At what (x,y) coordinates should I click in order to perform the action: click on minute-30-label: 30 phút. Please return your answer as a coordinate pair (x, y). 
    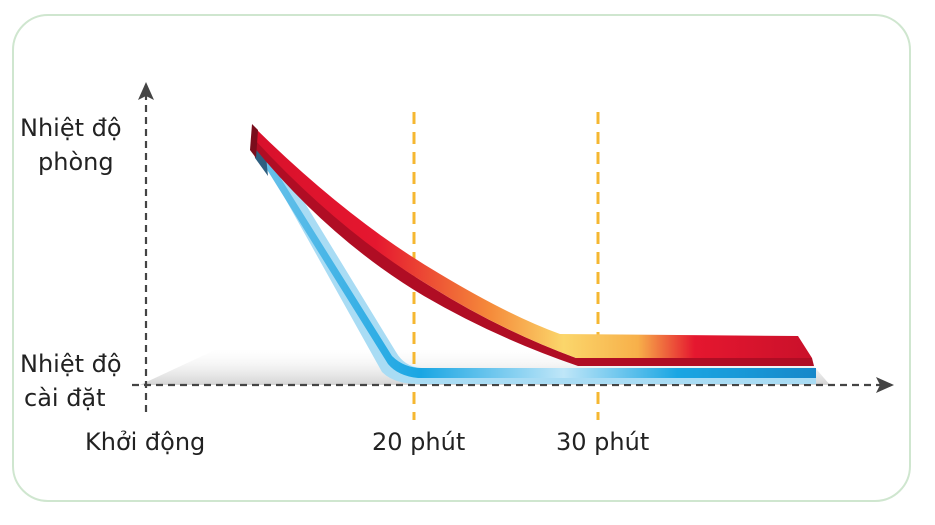
    Looking at the image, I should click on (602, 442).